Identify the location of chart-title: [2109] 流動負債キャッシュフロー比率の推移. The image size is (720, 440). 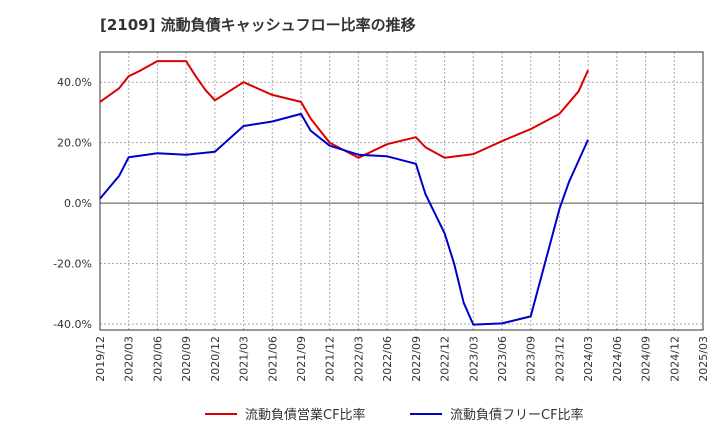
(258, 25).